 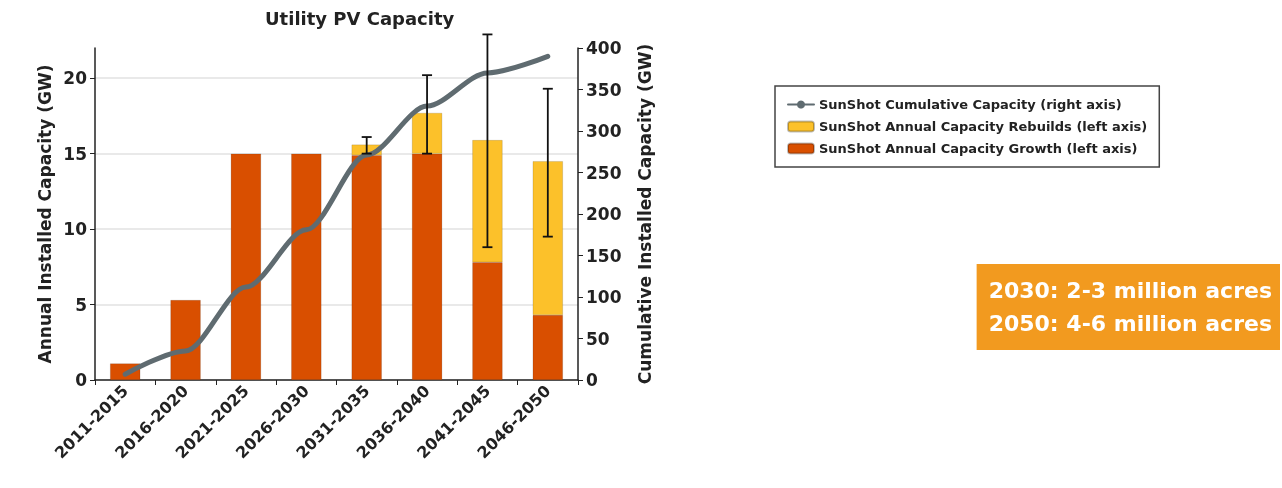 What do you see at coordinates (598, 338) in the screenshot?
I see `y2-tick-label: 50` at bounding box center [598, 338].